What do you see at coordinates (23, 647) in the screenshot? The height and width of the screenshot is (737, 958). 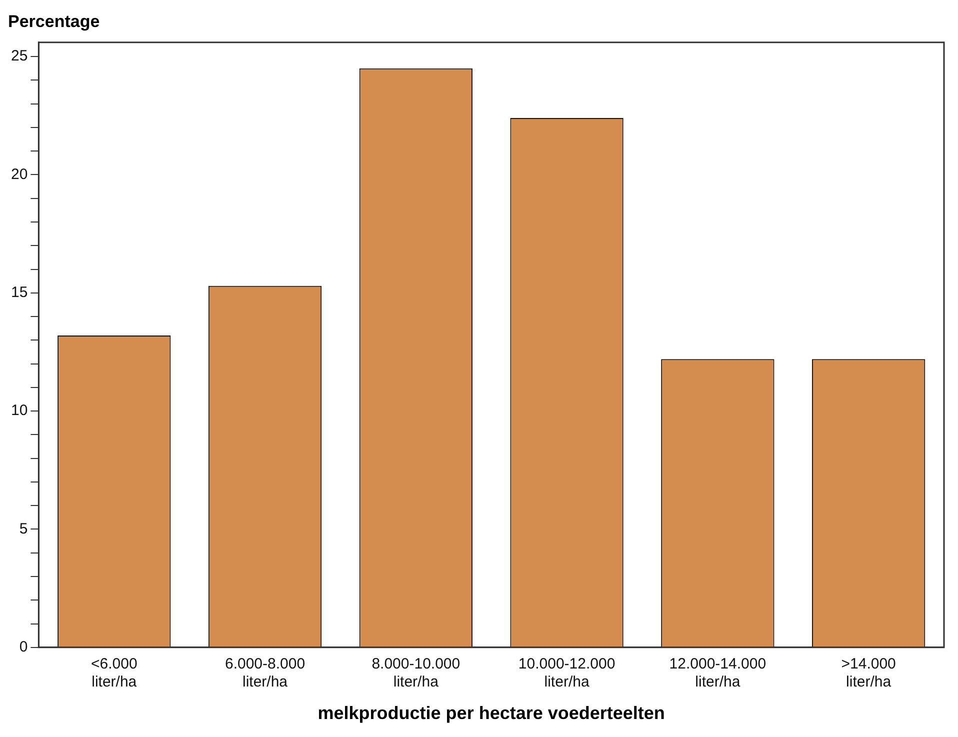 I see `y-tick-label: 0` at bounding box center [23, 647].